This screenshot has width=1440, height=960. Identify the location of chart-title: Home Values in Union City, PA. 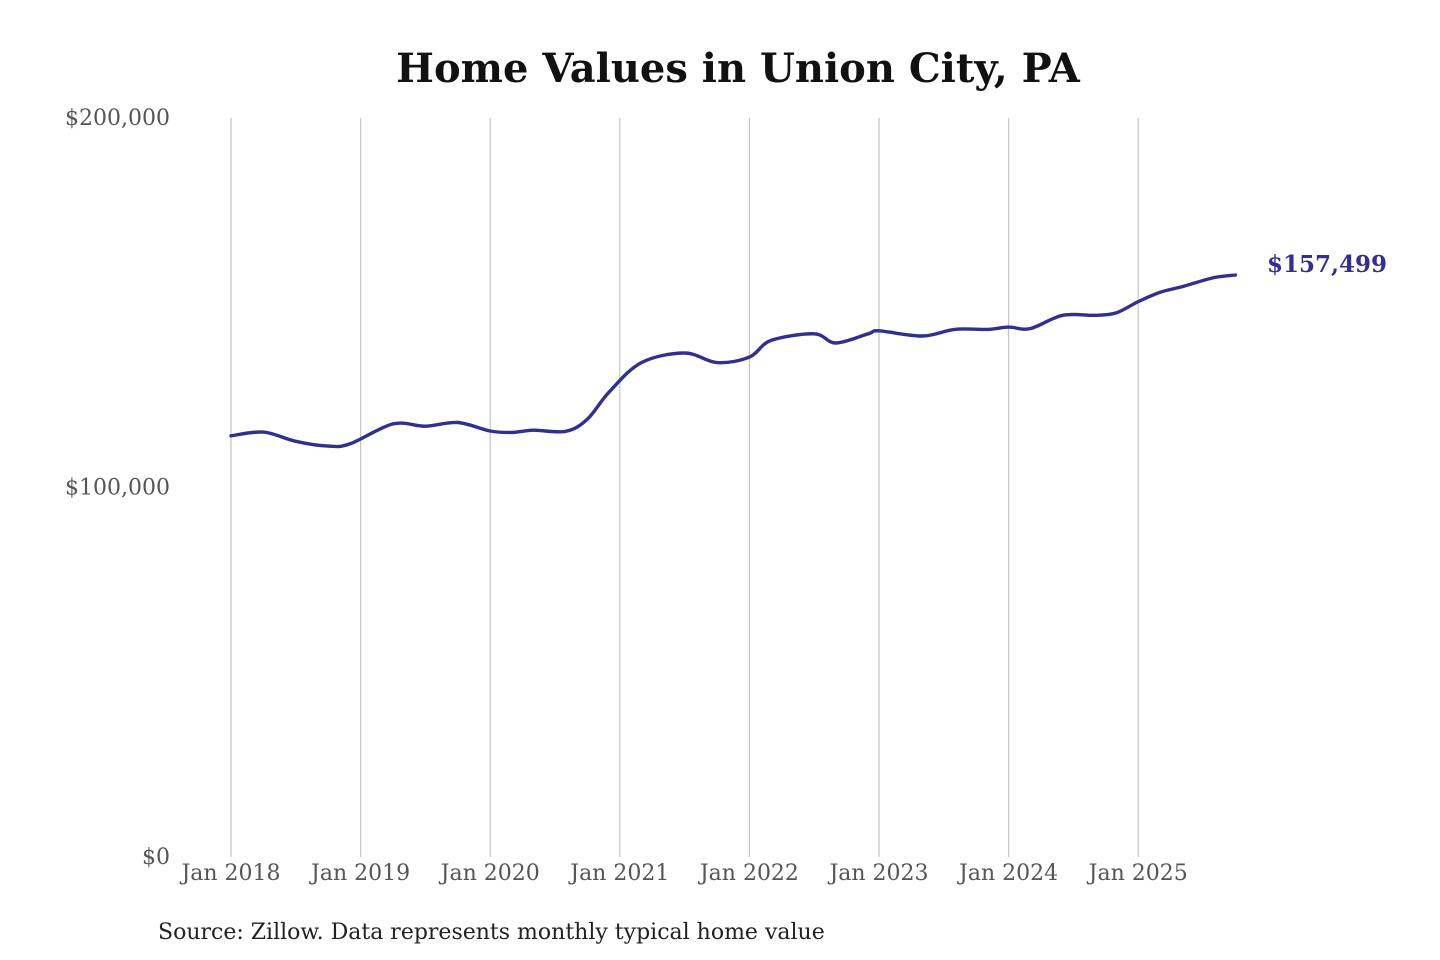
(738, 68).